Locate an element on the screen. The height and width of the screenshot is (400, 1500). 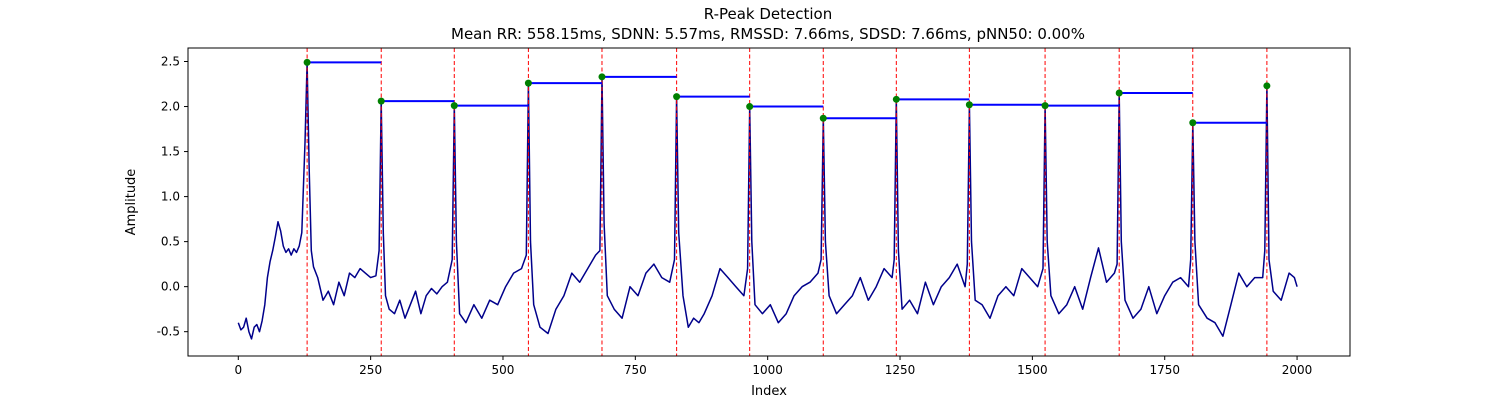
y-tick-label: 1.5 is located at coordinates (170, 152).